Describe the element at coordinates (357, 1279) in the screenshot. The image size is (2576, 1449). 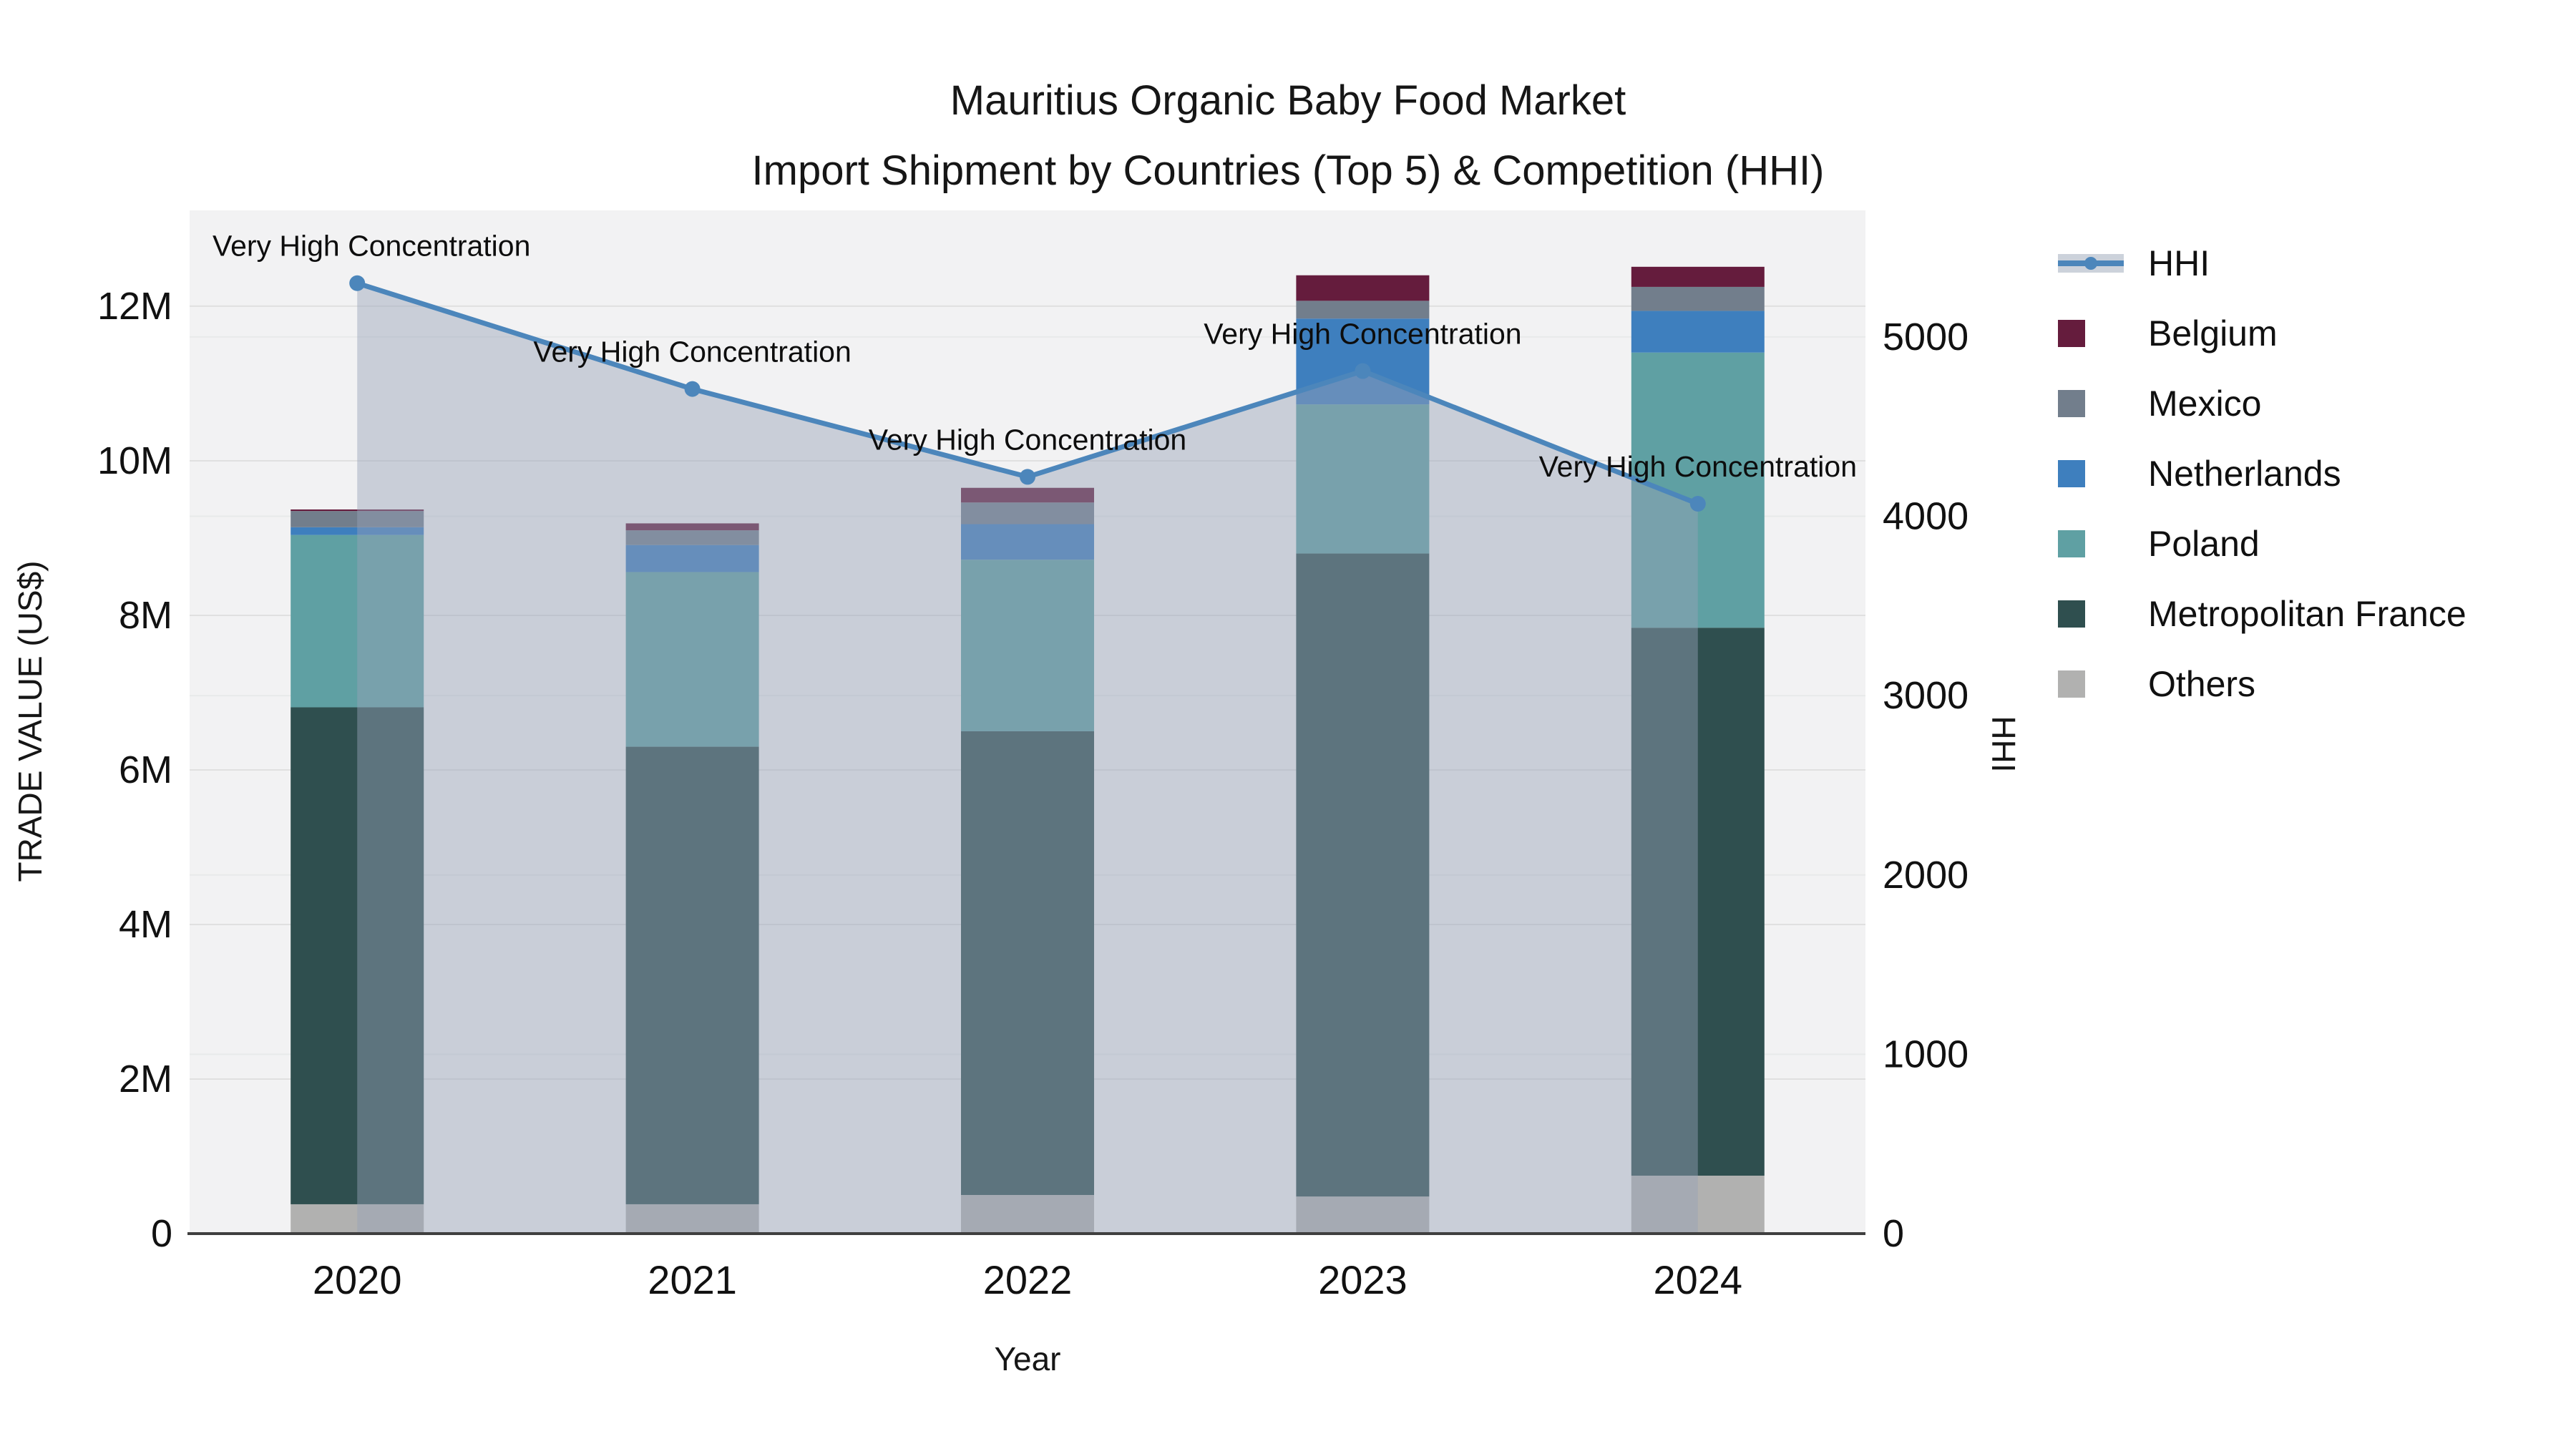
I see `x-tick-2020: 2020` at that location.